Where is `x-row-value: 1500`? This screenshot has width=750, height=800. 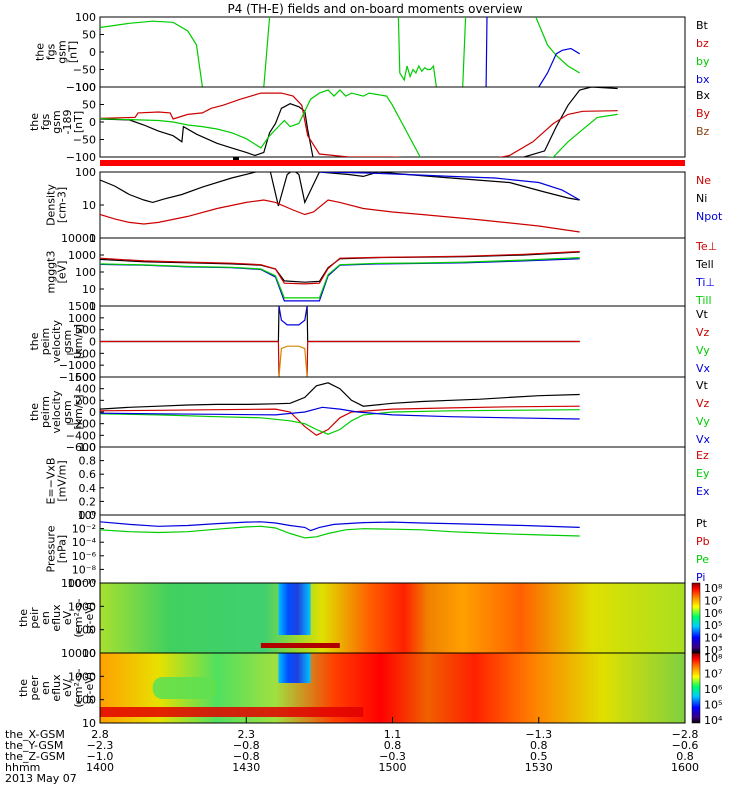 x-row-value: 1500 is located at coordinates (393, 767).